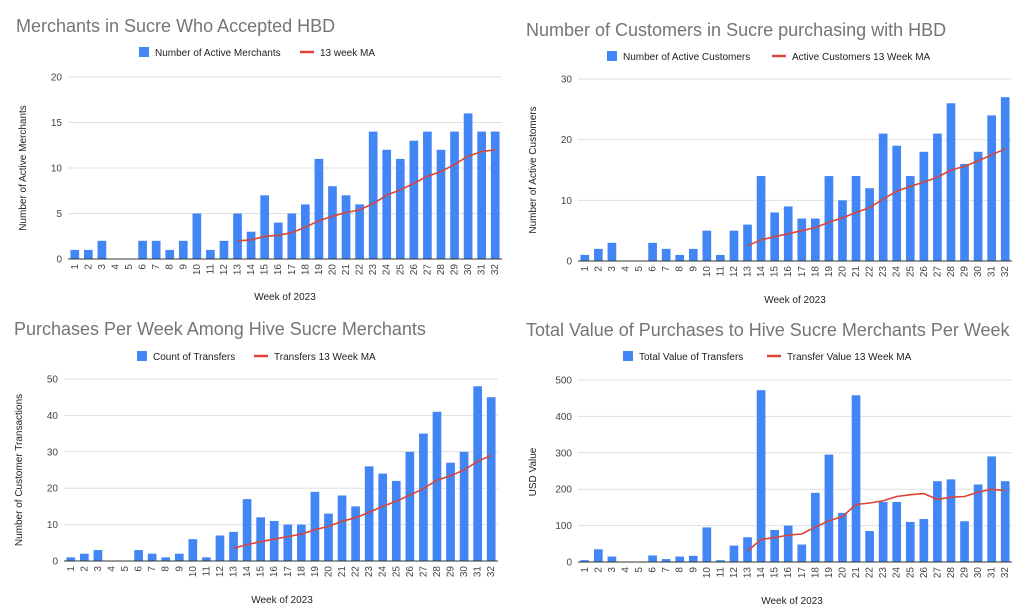 This screenshot has width=1024, height=609. I want to click on x-tick-label: 4, so click(625, 570).